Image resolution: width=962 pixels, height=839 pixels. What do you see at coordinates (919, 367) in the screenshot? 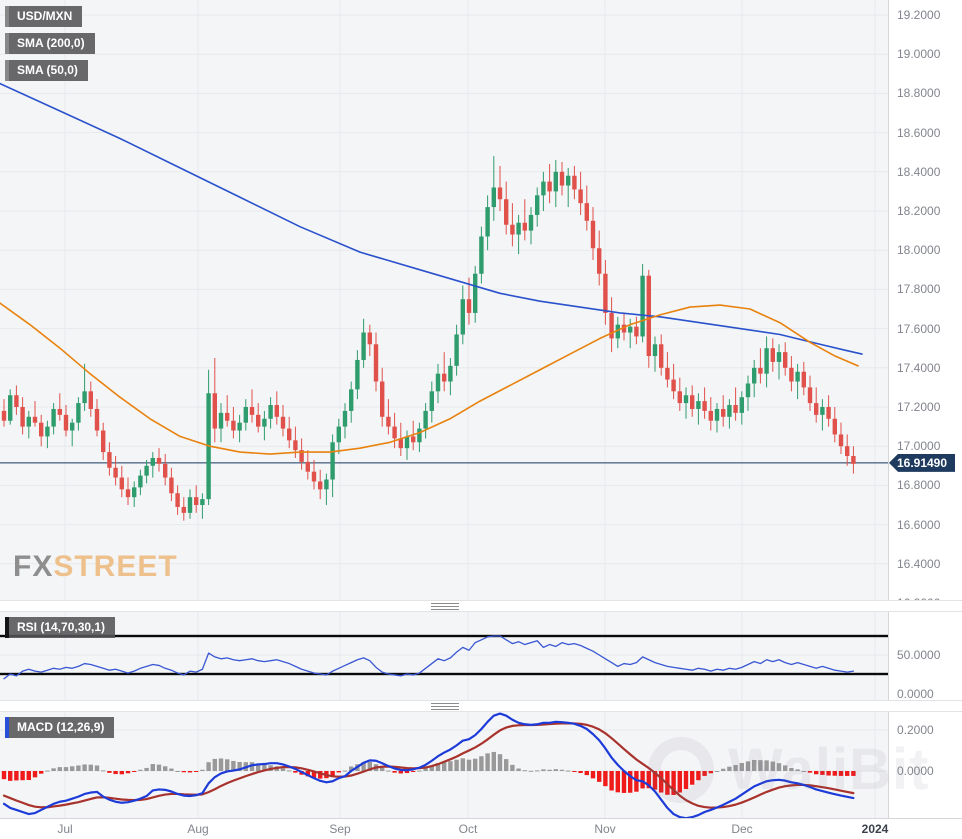
I see `price-tick-label: 17.4000` at bounding box center [919, 367].